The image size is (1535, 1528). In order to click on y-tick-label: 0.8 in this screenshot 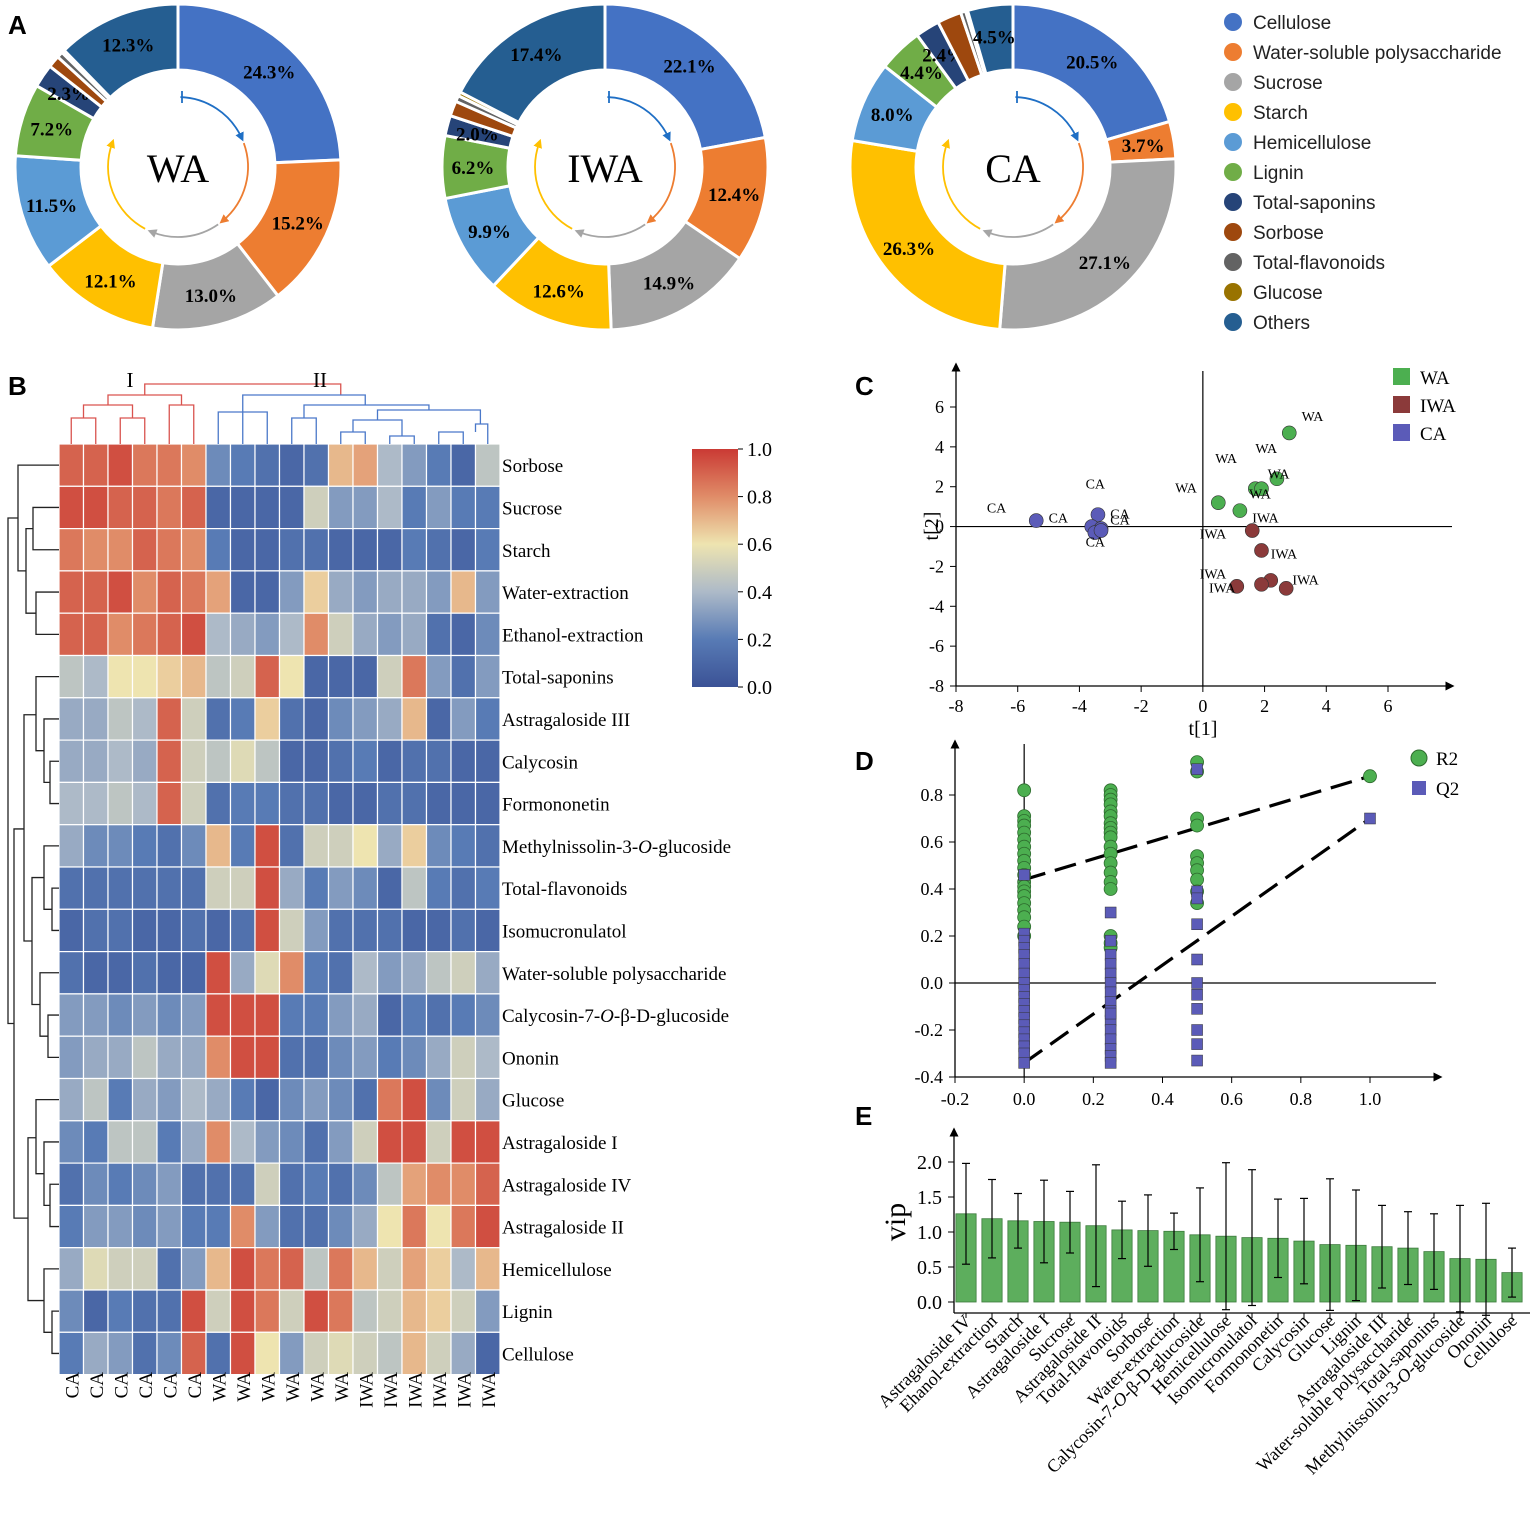, I will do `click(932, 795)`.